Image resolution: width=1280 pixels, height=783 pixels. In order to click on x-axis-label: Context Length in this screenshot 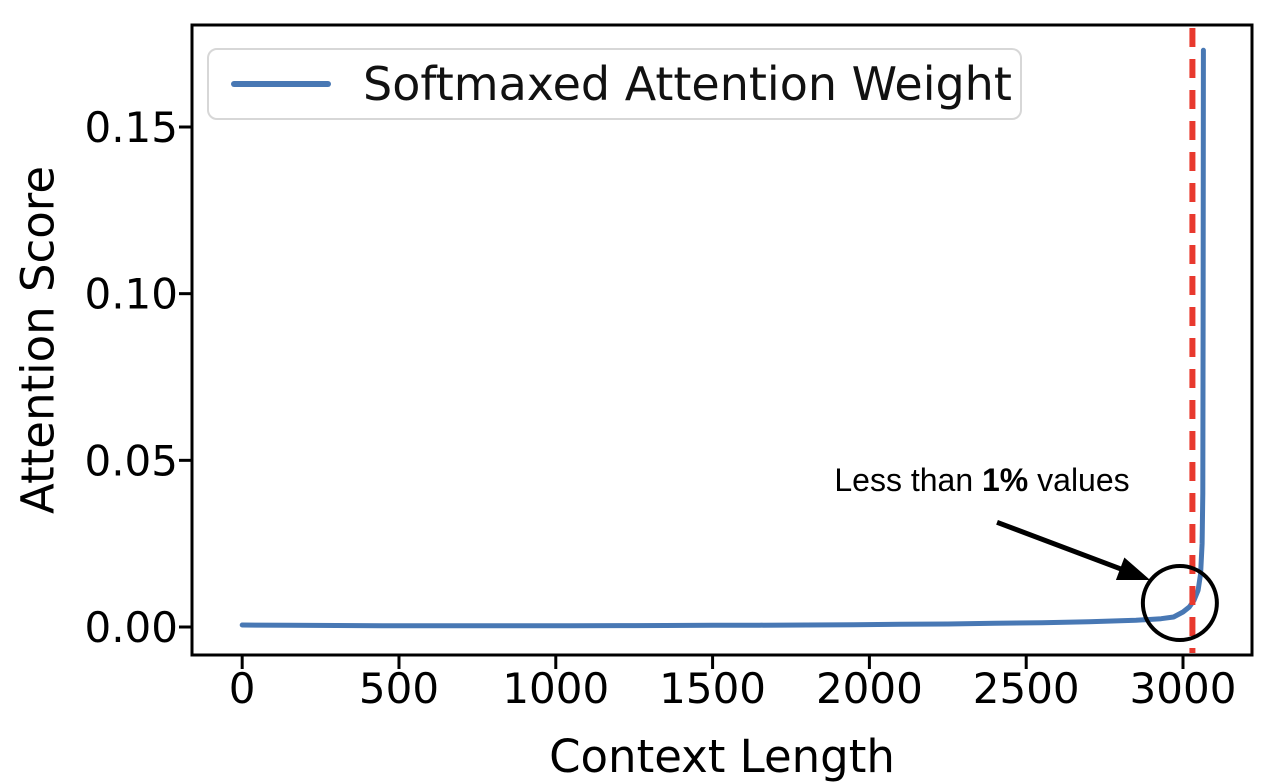, I will do `click(722, 756)`.